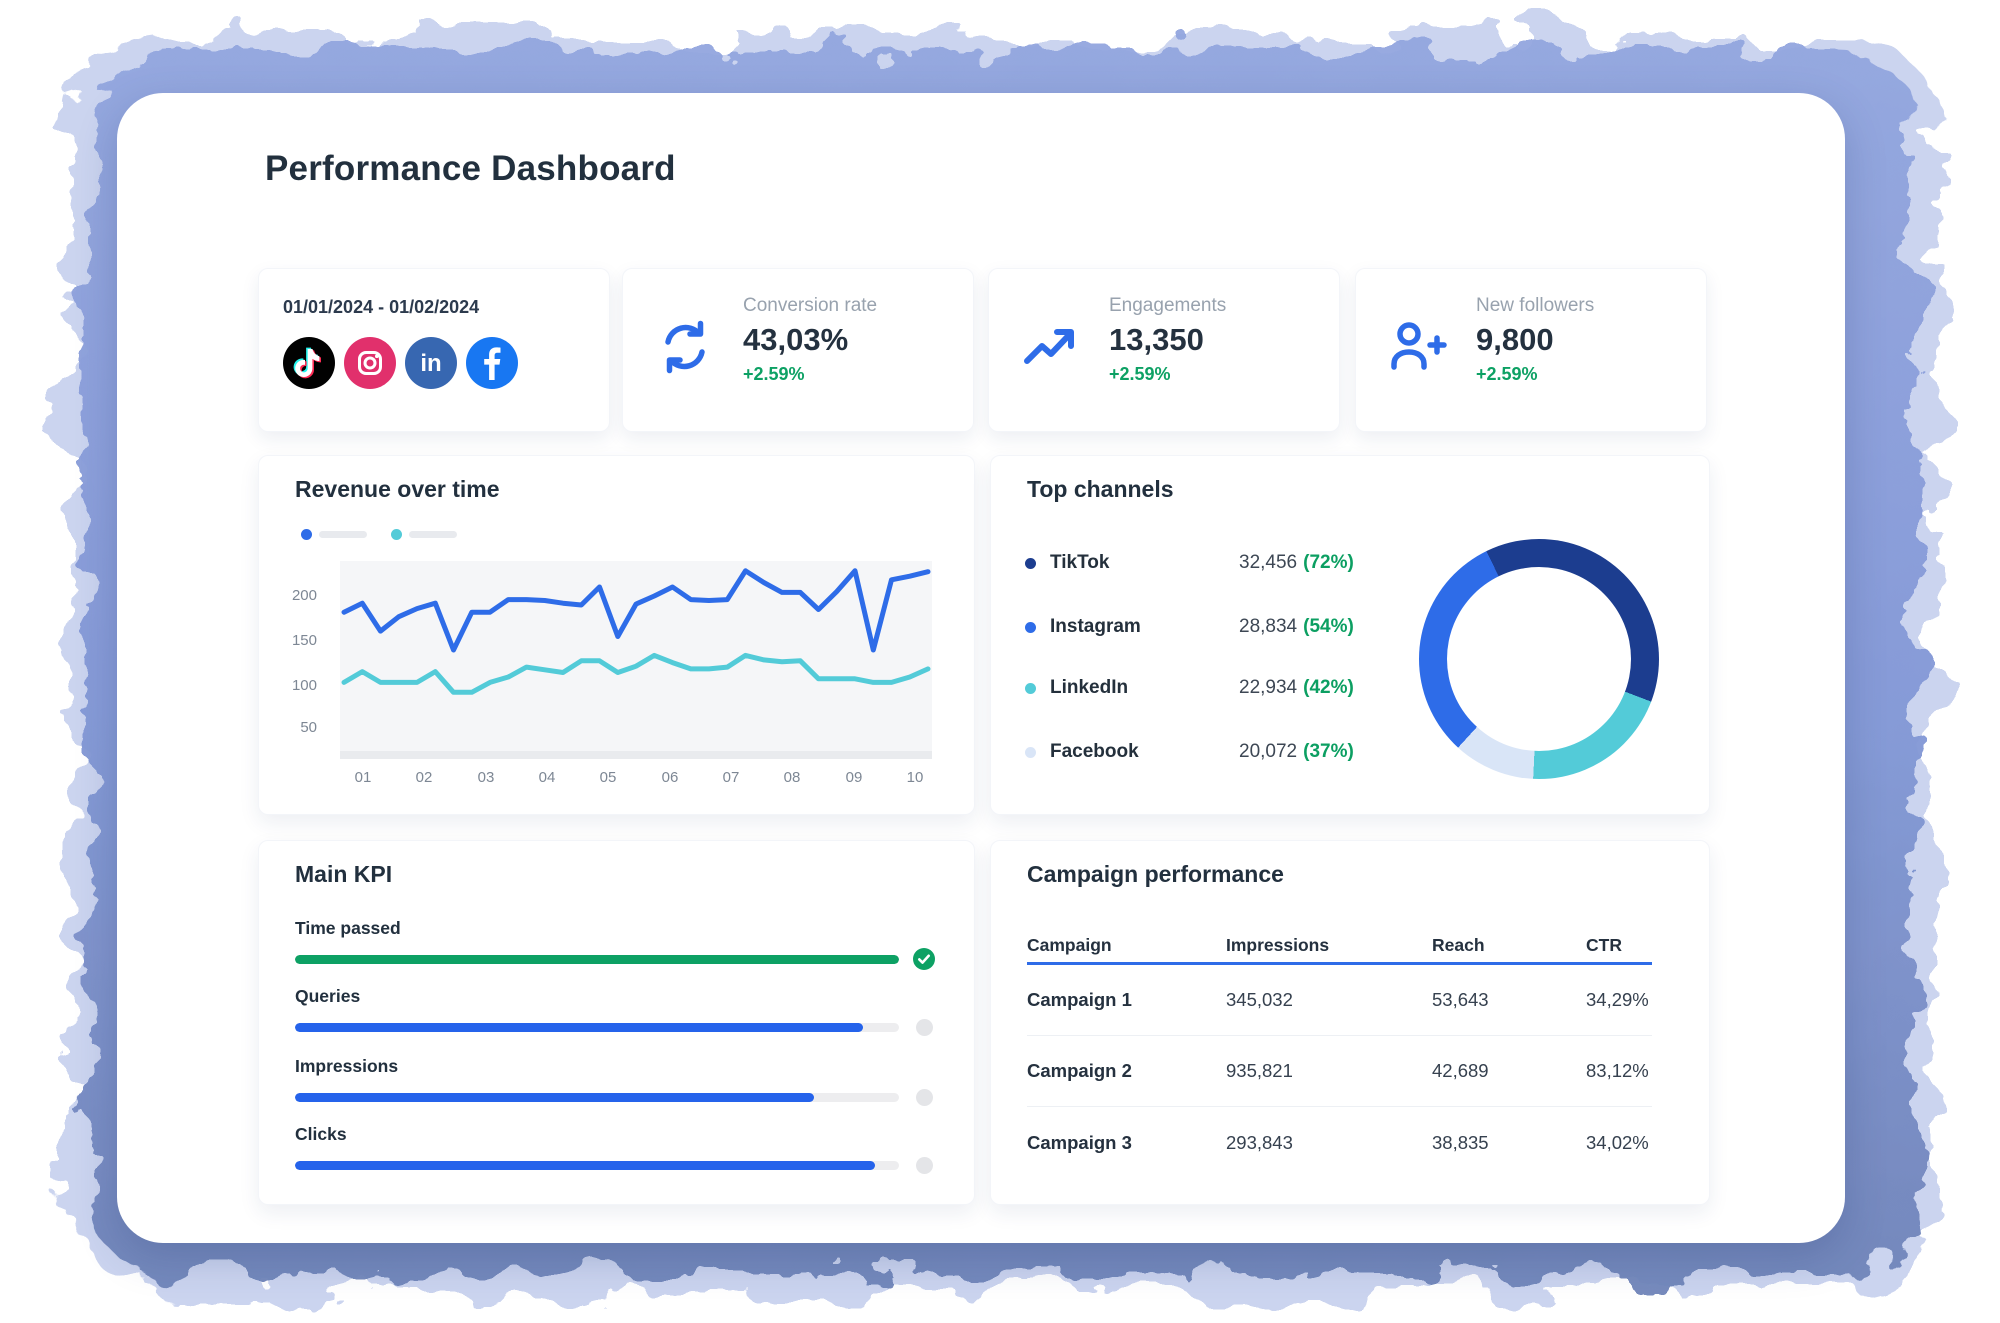  I want to click on channel-row-tiktok: TikTok, so click(1067, 563).